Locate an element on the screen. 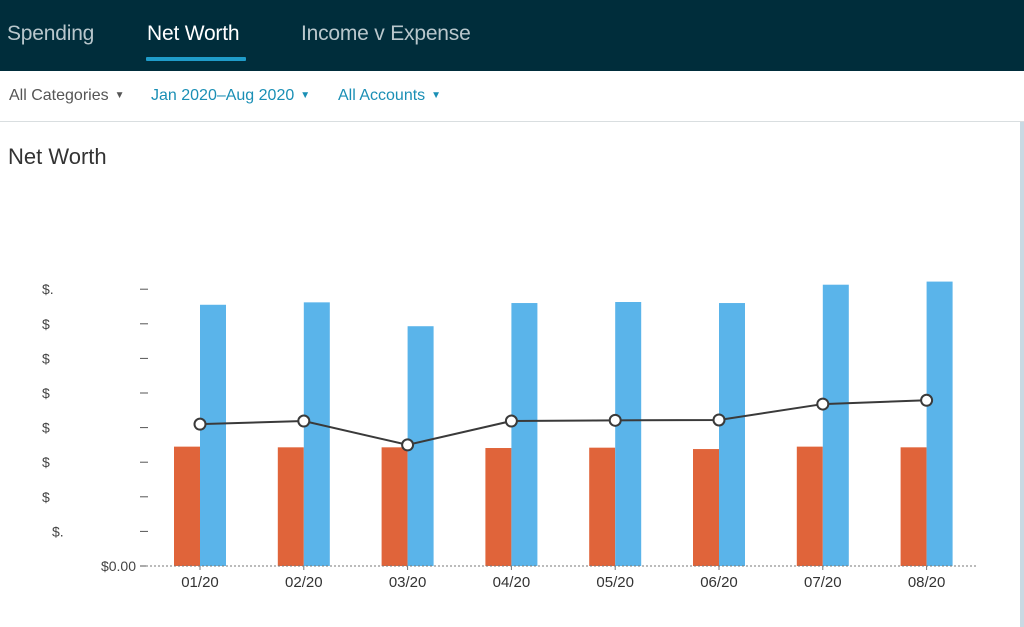  net-worth-line is located at coordinates (563, 422).